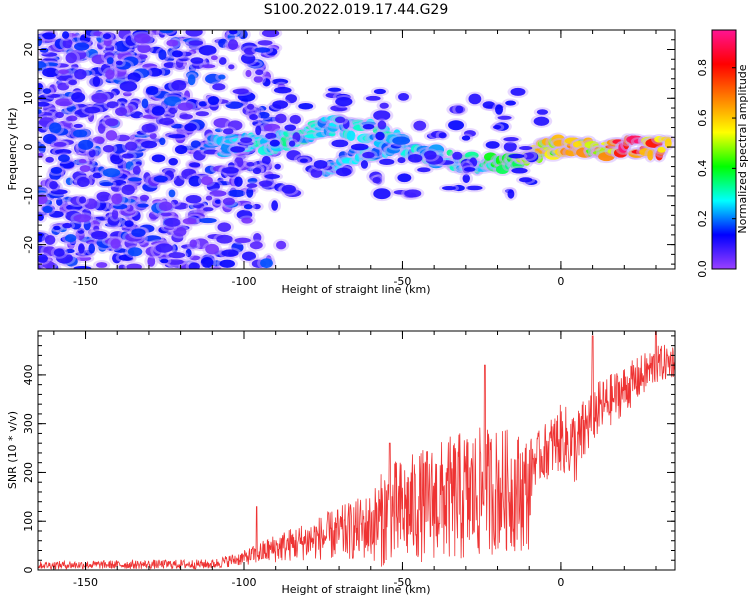 This screenshot has width=750, height=600. I want to click on spectrogram-ylabel: Frequency (Hz), so click(12, 149).